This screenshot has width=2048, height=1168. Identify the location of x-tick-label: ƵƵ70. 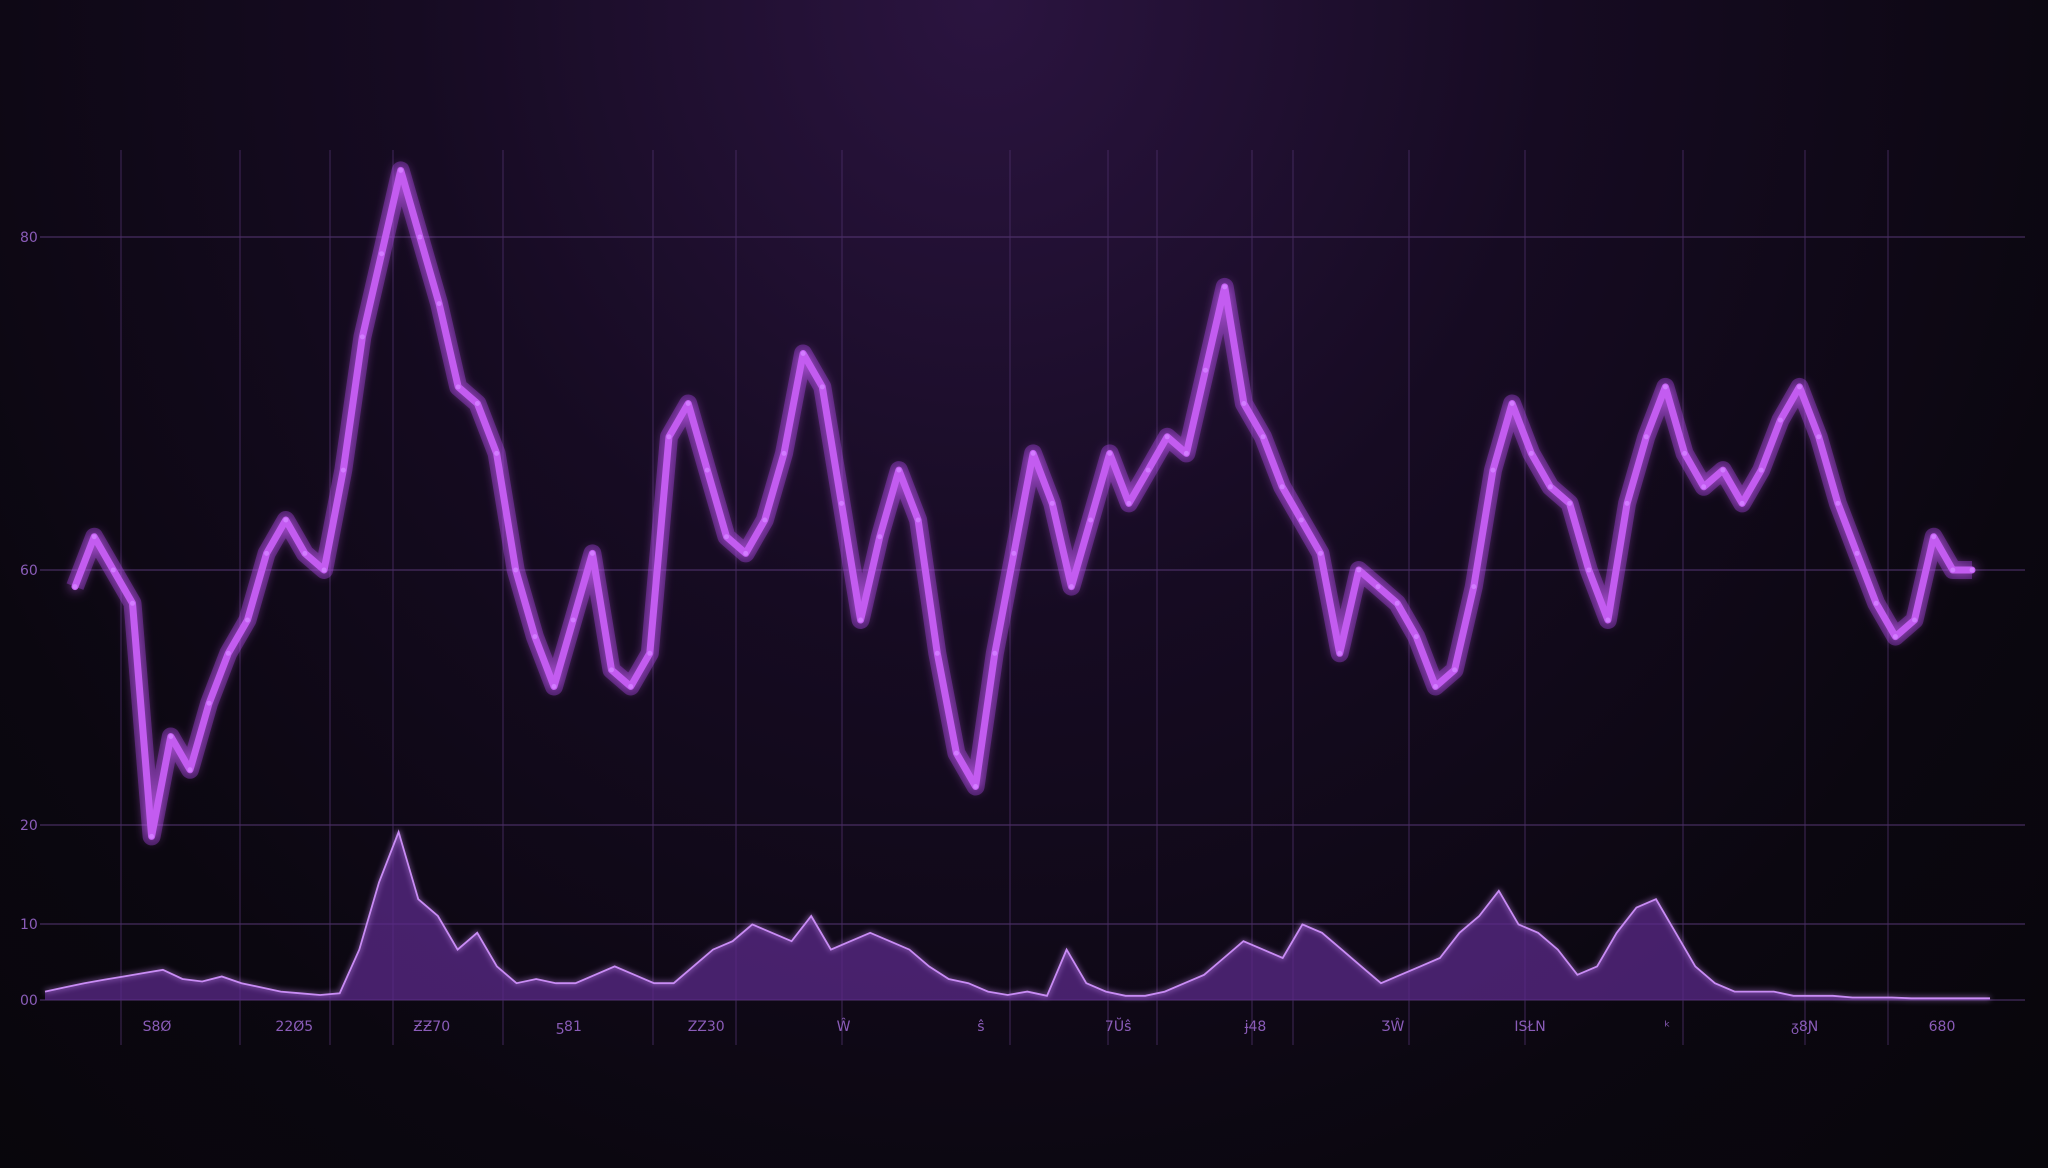
(431, 1027).